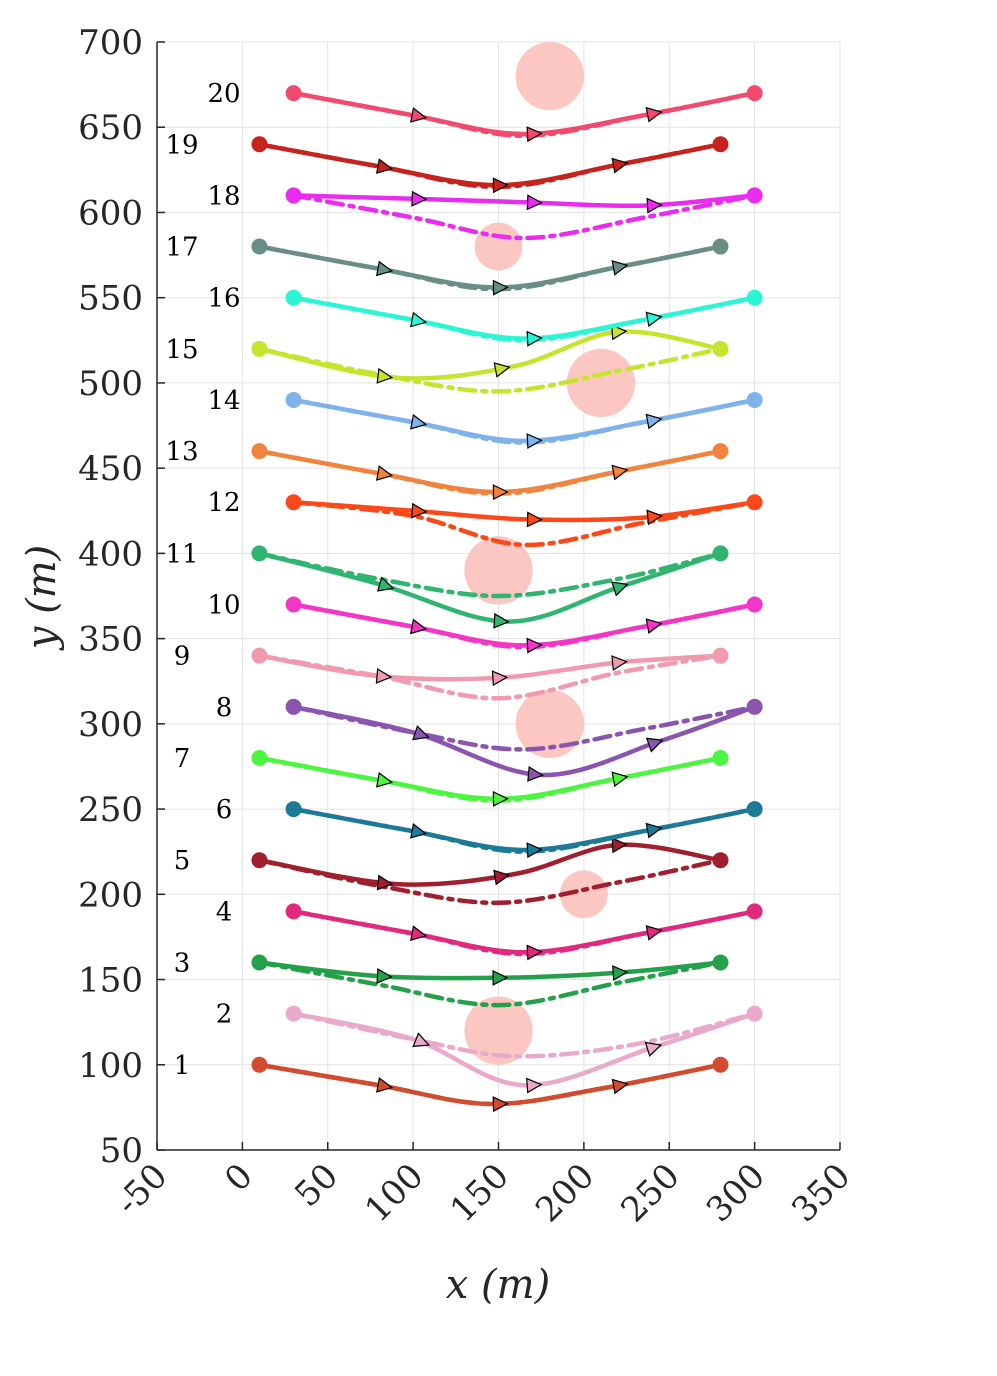  What do you see at coordinates (224, 1015) in the screenshot?
I see `agent-label-2: 2` at bounding box center [224, 1015].